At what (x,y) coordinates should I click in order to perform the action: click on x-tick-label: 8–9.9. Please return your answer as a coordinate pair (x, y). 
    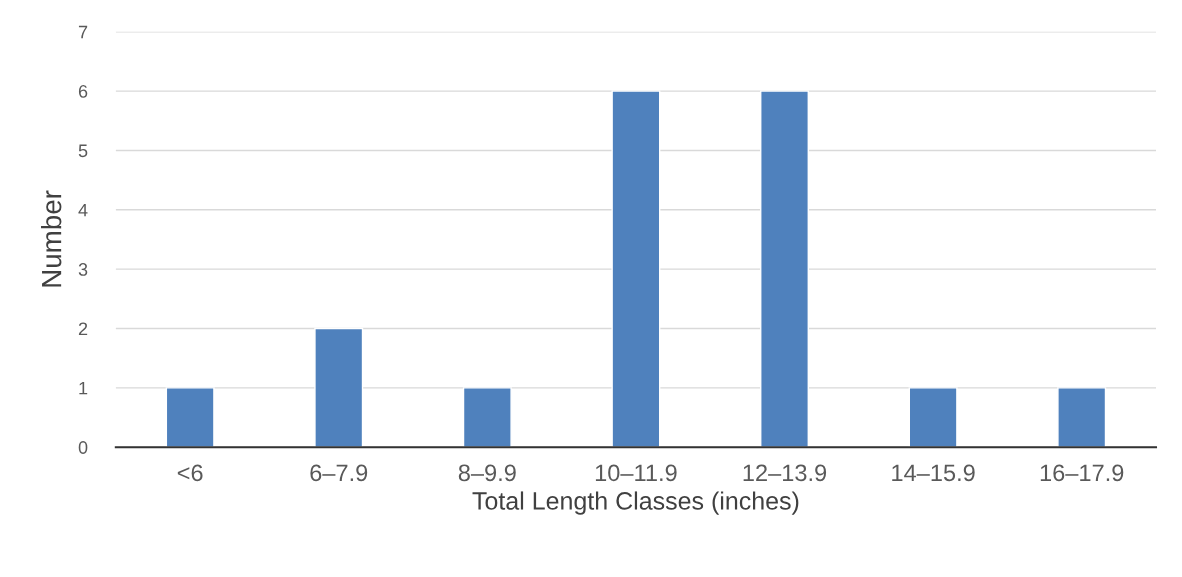
    Looking at the image, I should click on (487, 473).